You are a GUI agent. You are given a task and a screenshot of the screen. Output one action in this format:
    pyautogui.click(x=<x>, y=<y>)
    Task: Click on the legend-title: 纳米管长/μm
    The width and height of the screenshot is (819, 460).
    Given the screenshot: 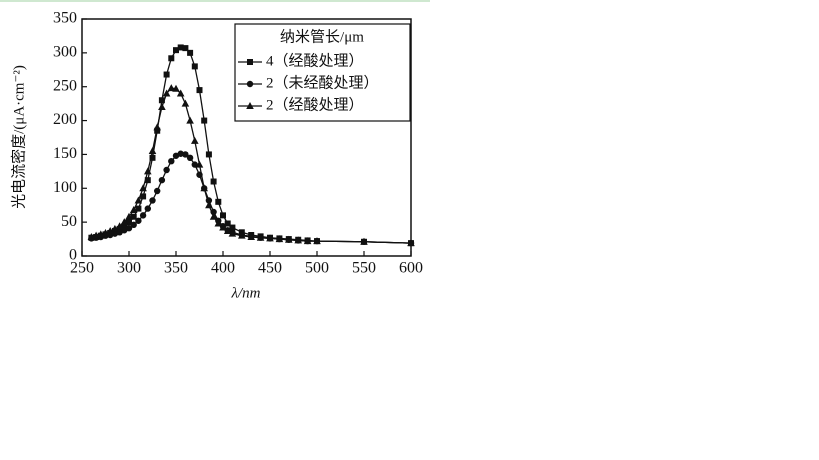 What is the action you would take?
    pyautogui.click(x=322, y=36)
    